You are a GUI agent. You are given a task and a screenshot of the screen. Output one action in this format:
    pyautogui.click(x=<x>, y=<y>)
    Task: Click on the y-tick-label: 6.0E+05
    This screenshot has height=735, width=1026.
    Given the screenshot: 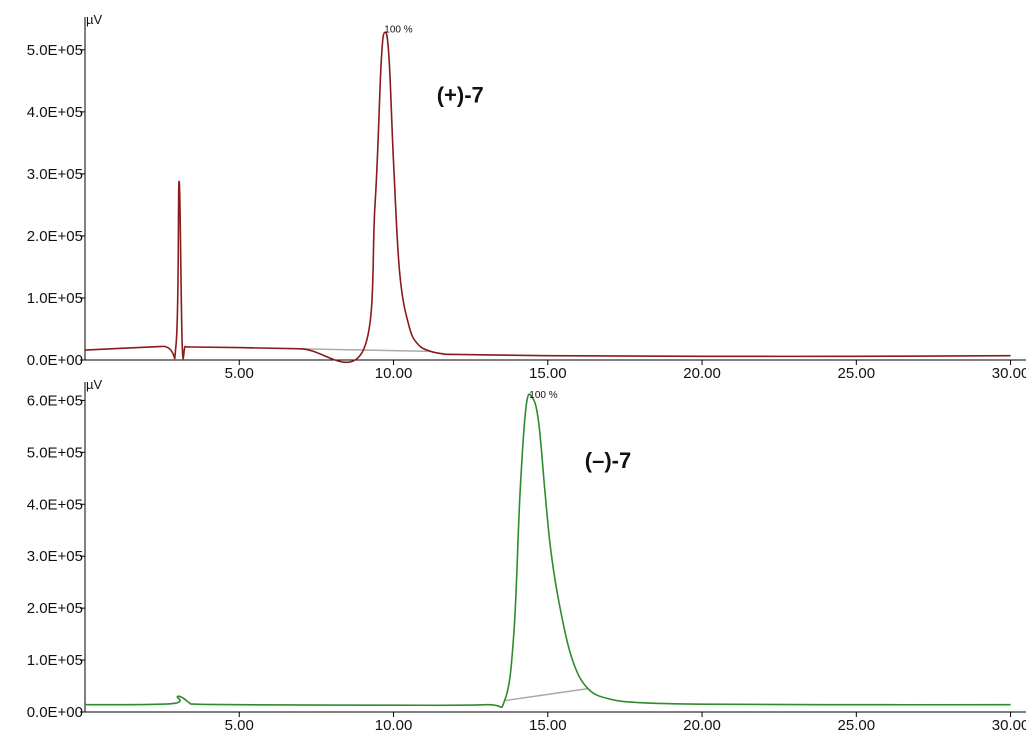 What is the action you would take?
    pyautogui.click(x=55, y=400)
    